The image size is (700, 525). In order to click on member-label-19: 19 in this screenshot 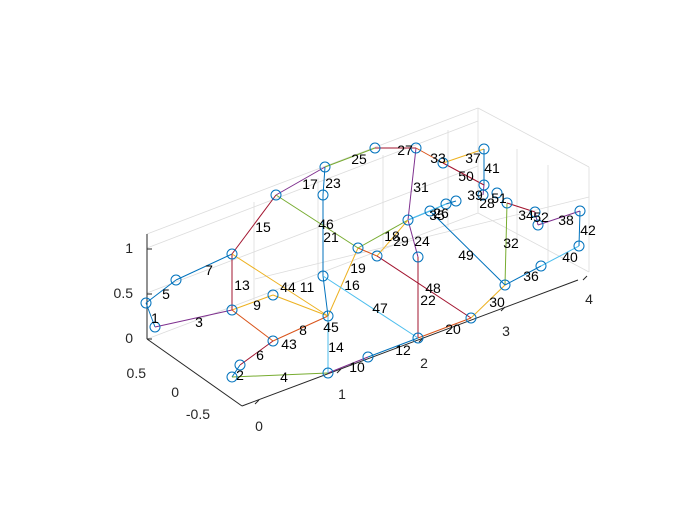, I will do `click(358, 268)`.